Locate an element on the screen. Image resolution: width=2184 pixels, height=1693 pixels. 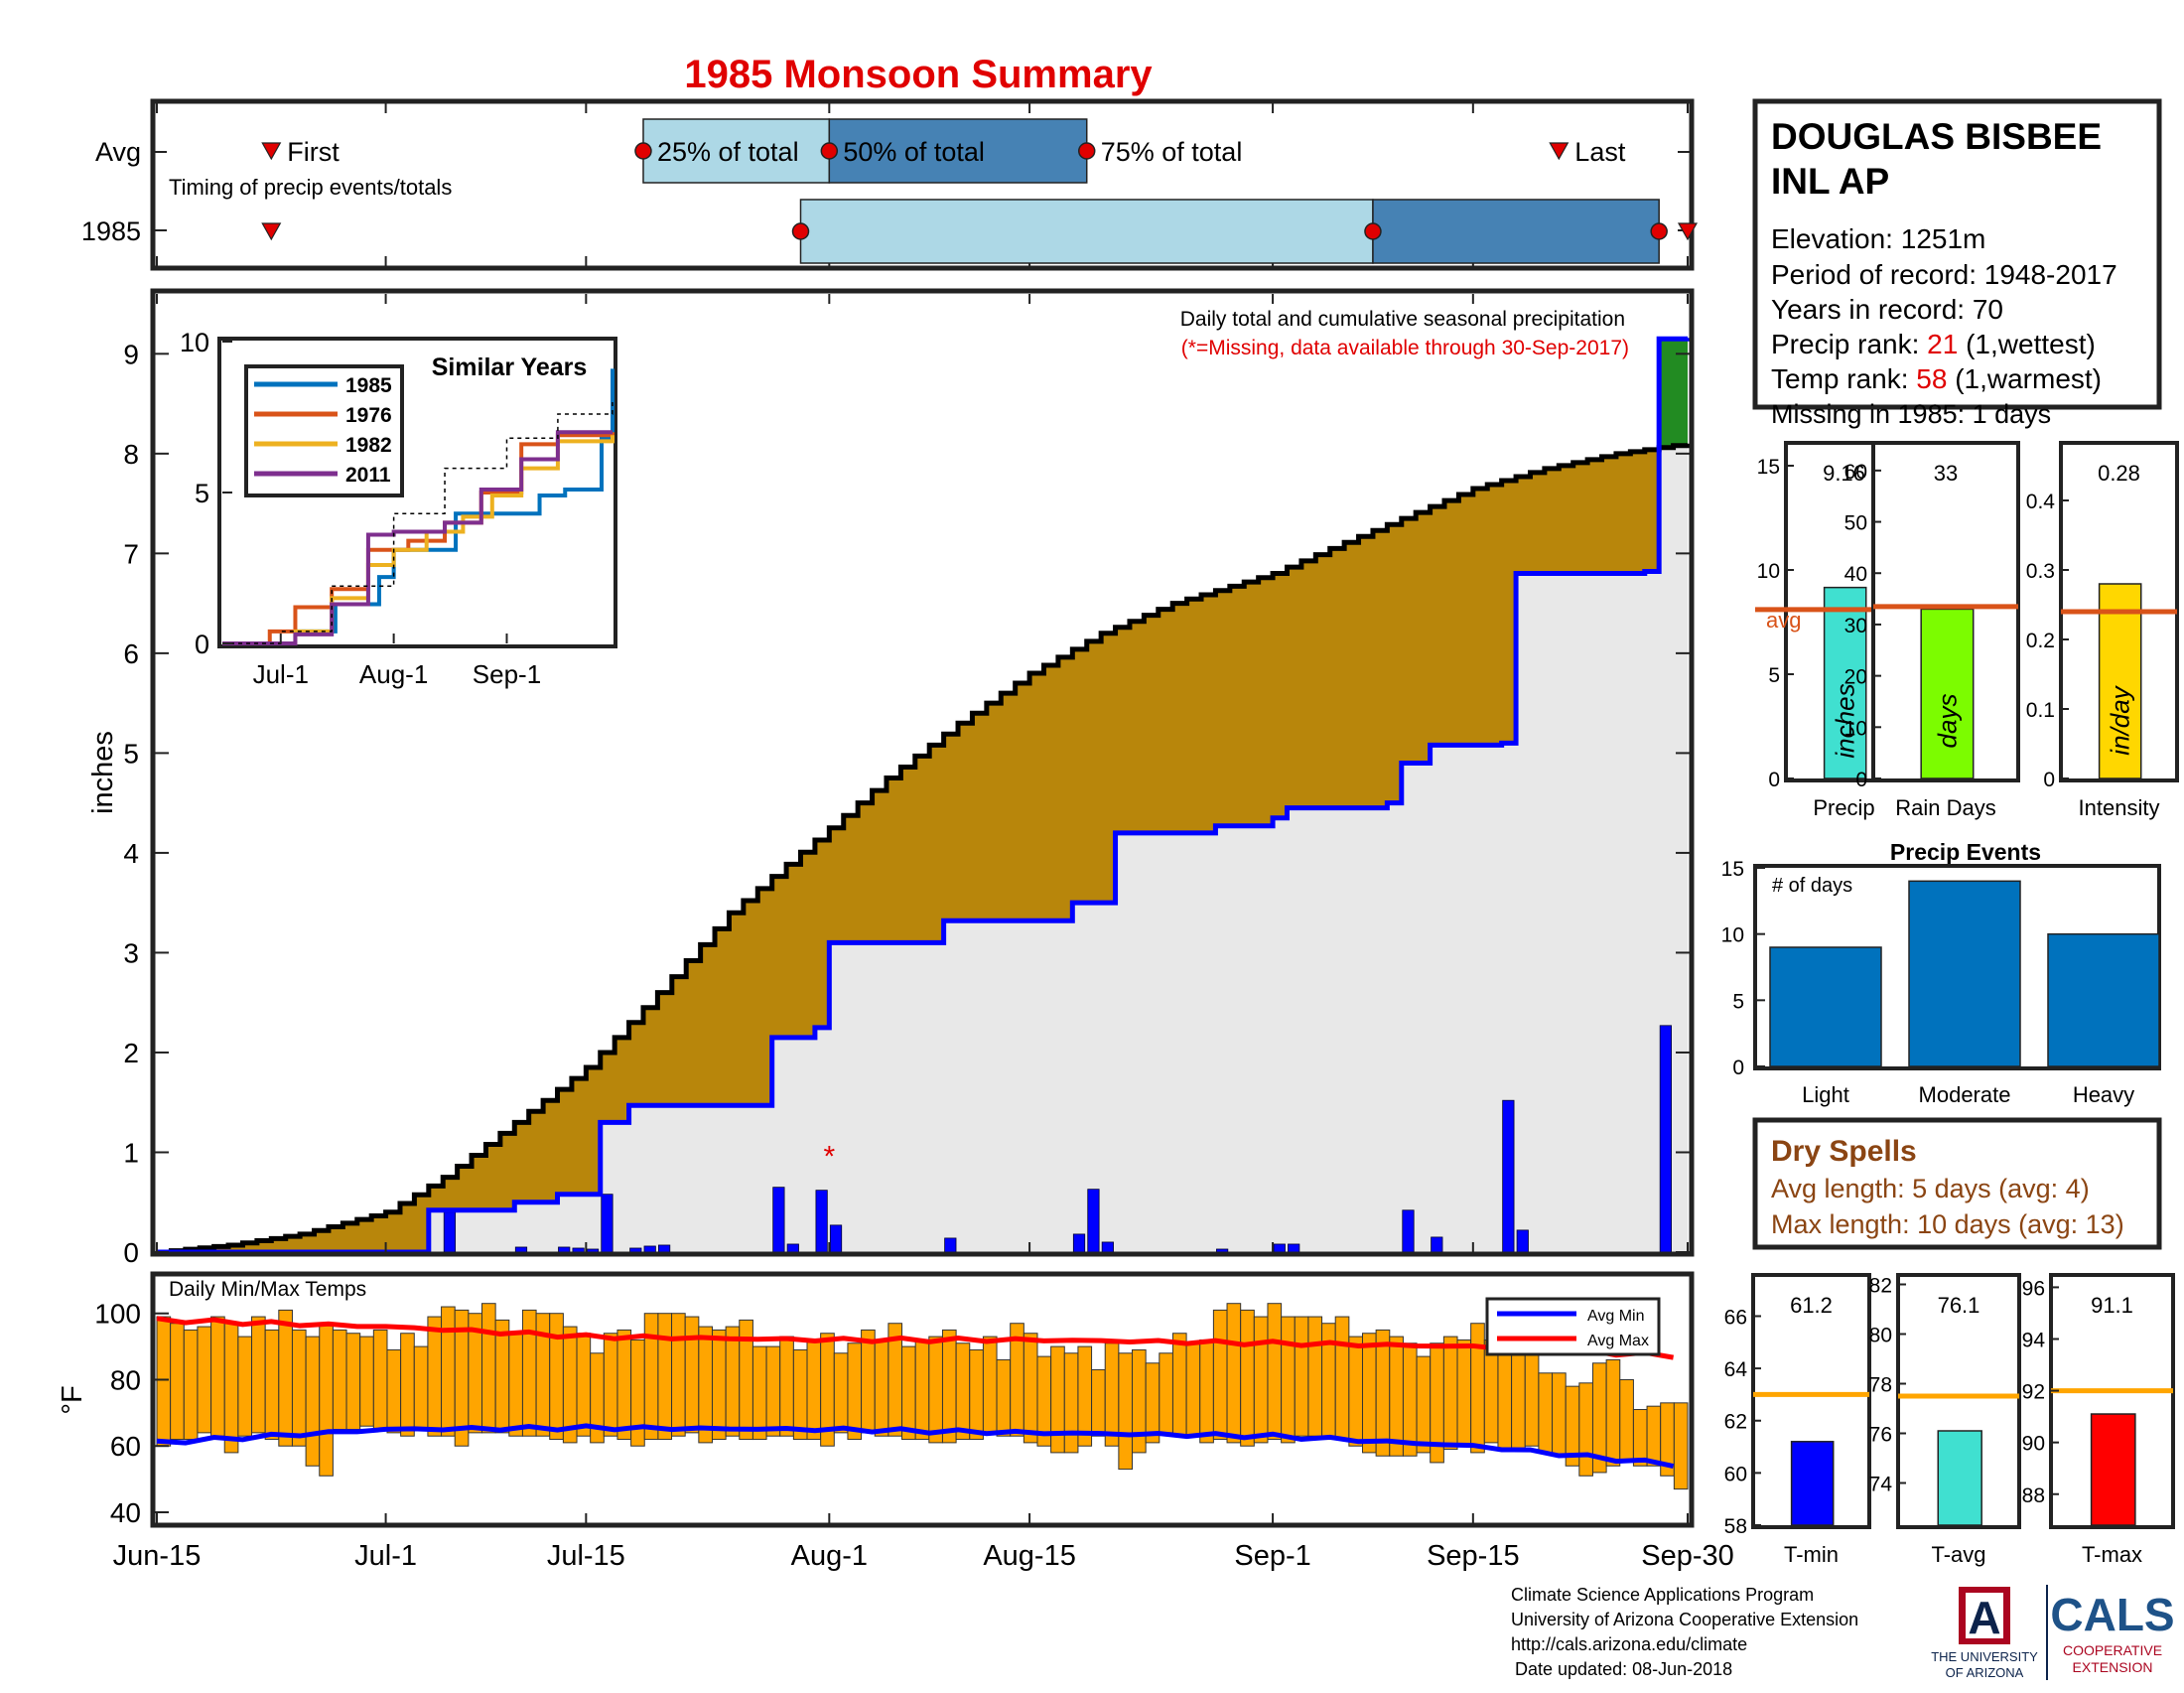
ua-logo: A THE UNIVERSITY OF ARIZONA is located at coordinates (1984, 1633).